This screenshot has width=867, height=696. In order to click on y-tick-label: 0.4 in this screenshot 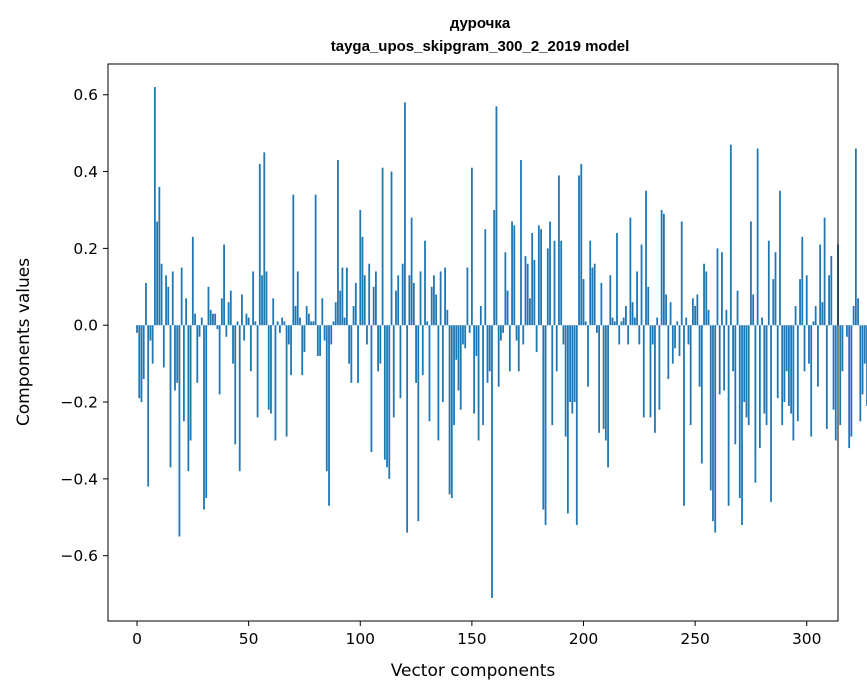, I will do `click(85, 172)`.